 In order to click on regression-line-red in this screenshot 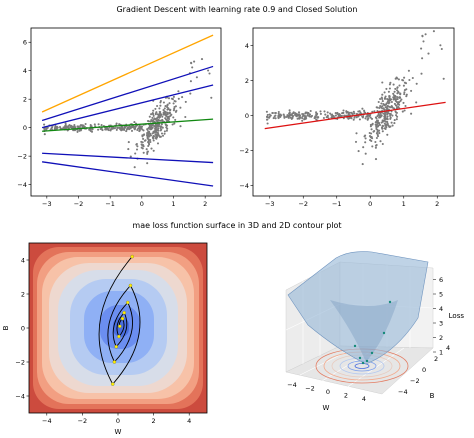, I will do `click(355, 115)`.